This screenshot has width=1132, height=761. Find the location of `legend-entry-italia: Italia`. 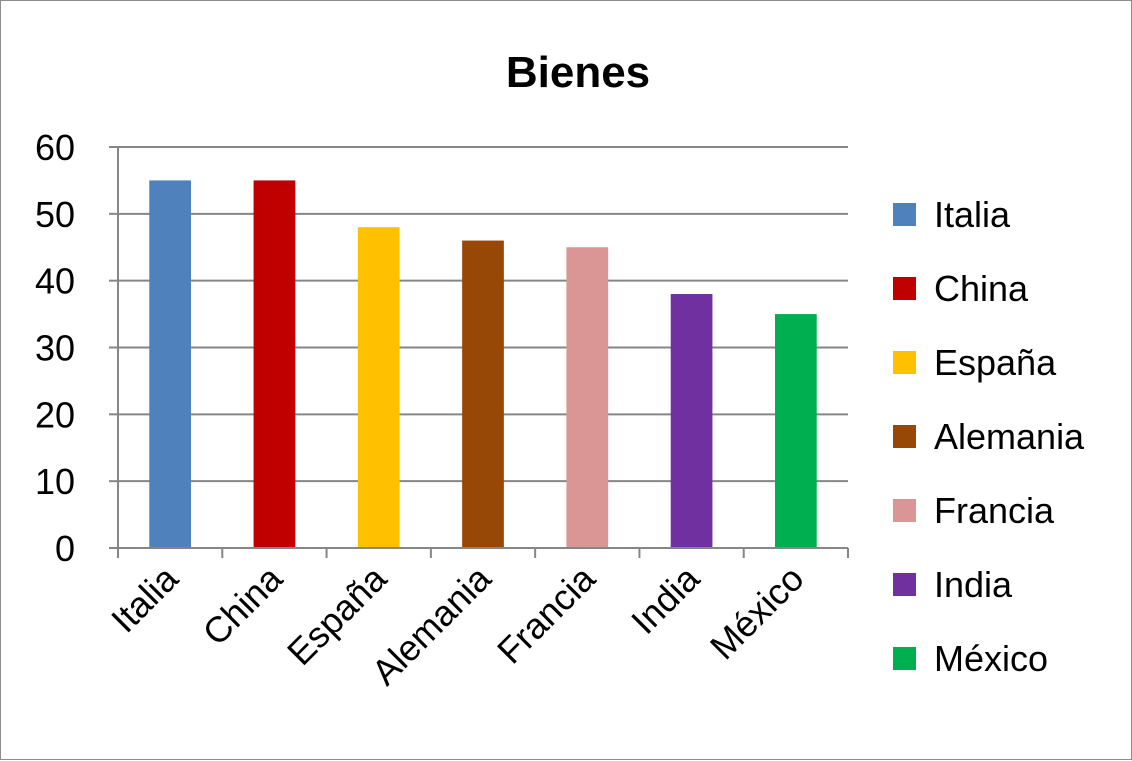

legend-entry-italia: Italia is located at coordinates (972, 214).